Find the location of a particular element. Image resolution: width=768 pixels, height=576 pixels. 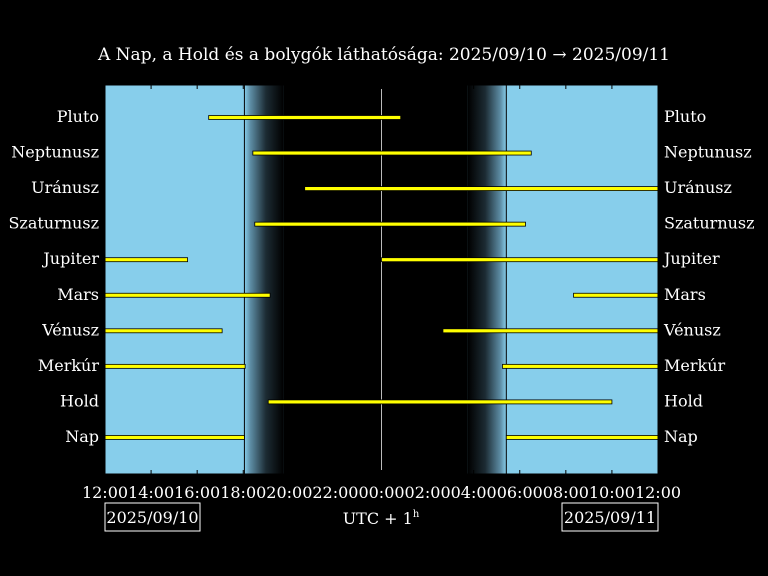

end-date-label: 2025/09/11 is located at coordinates (610, 517).